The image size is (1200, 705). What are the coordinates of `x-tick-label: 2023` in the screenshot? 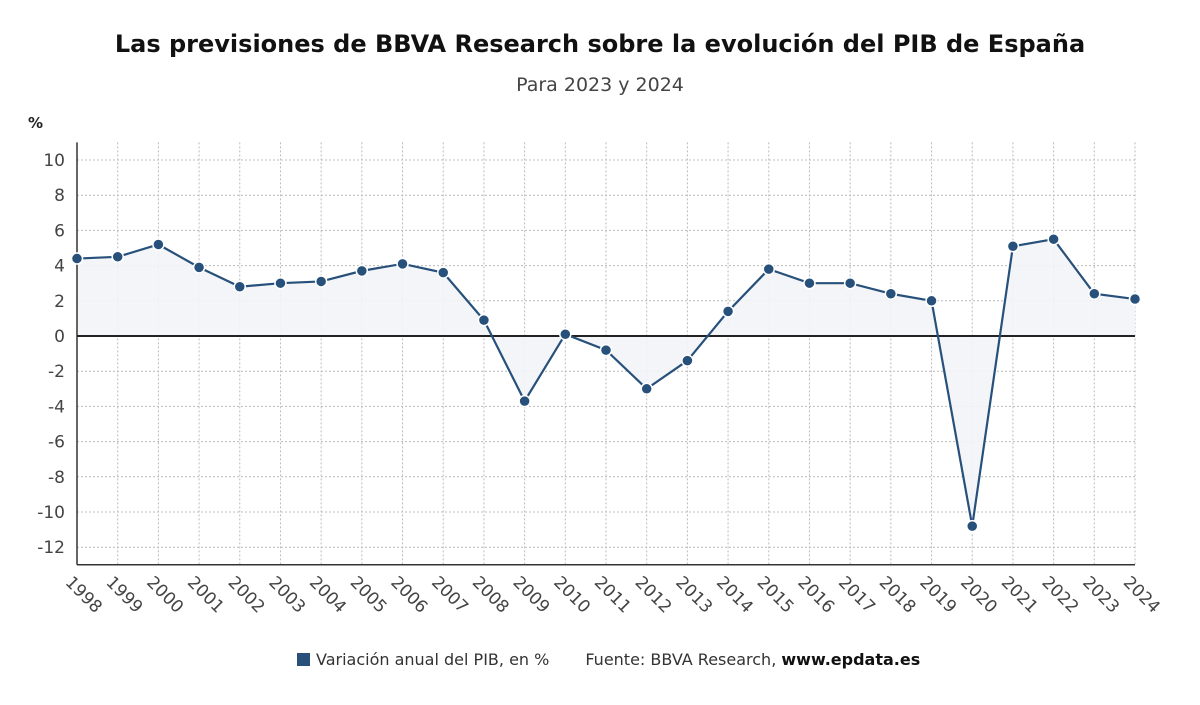 It's located at (1100, 595).